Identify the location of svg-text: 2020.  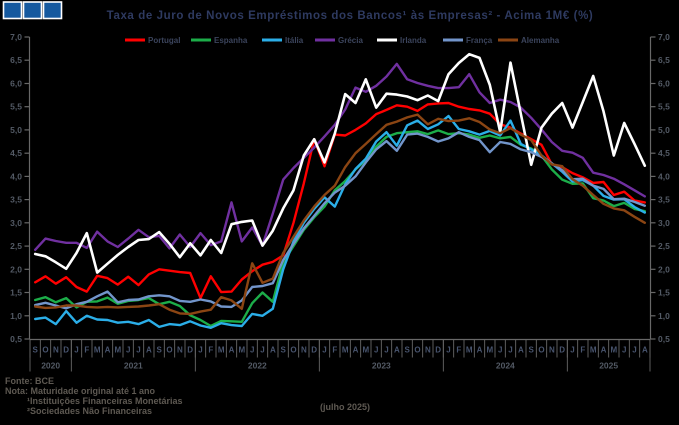
(50, 366).